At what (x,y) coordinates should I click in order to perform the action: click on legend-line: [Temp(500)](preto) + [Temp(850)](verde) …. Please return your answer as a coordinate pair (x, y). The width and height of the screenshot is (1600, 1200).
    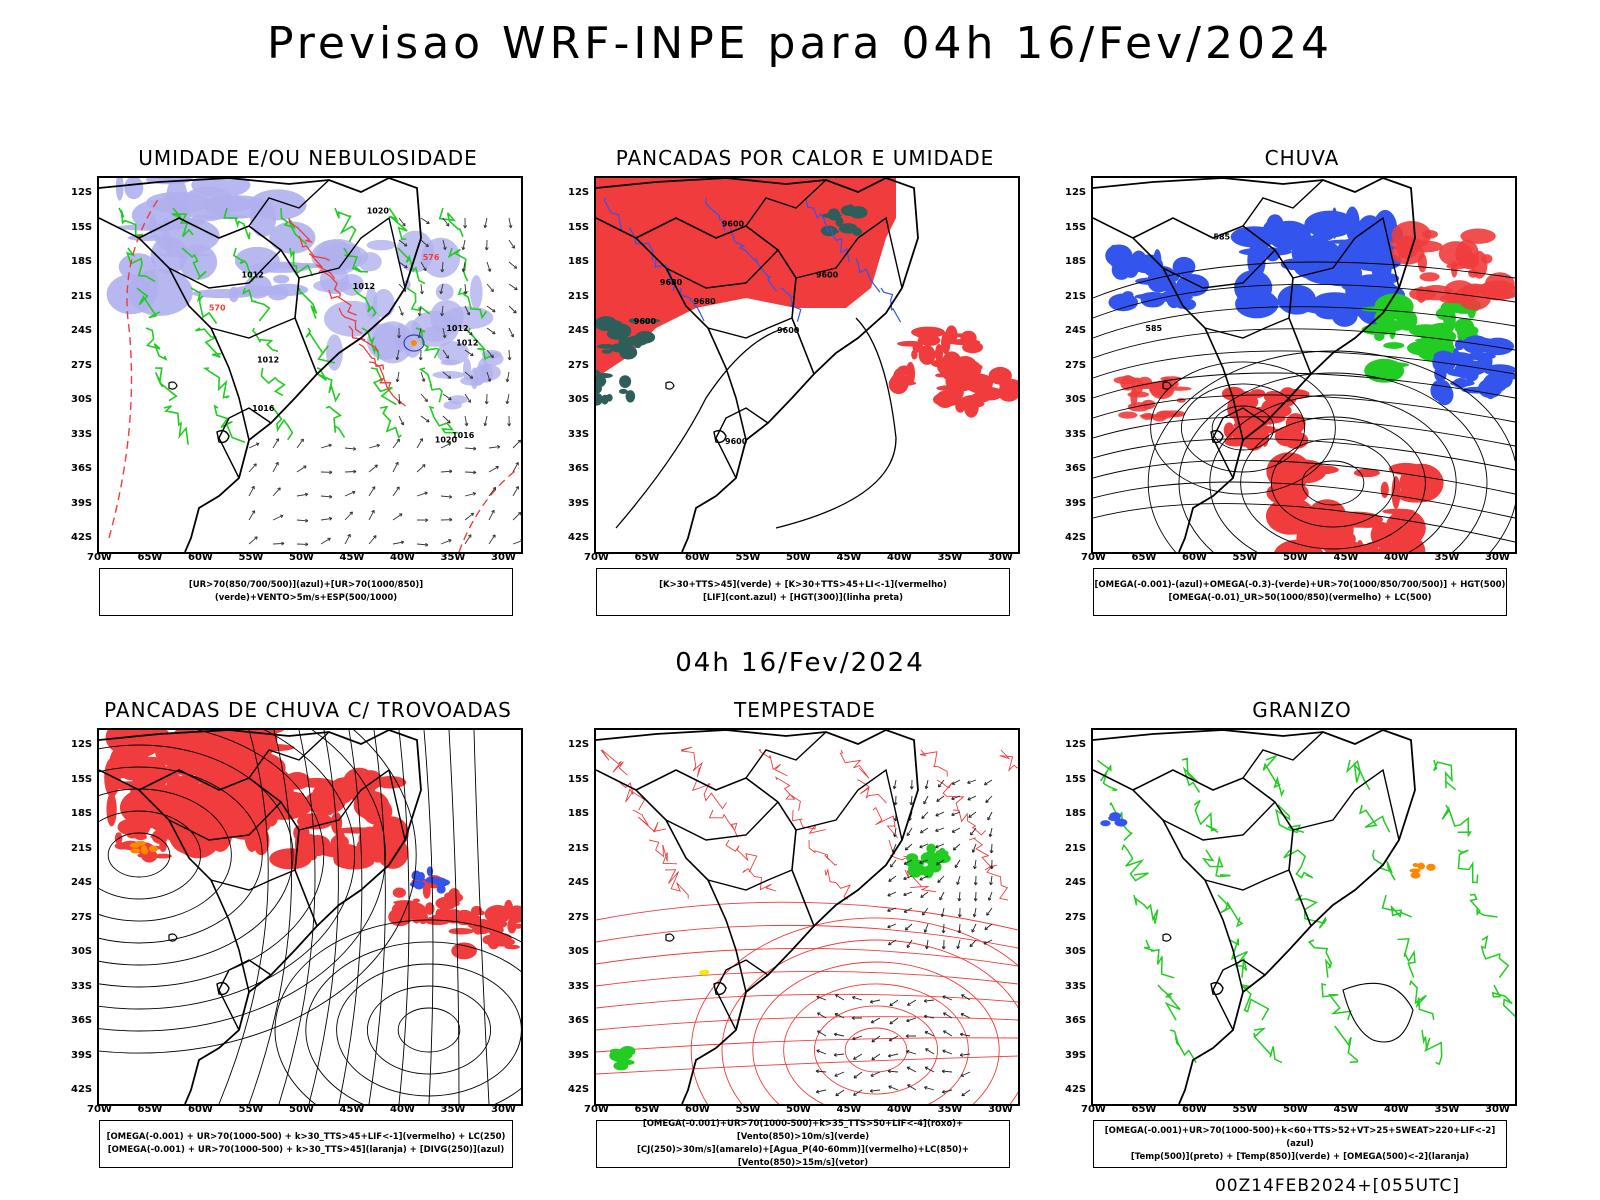
    Looking at the image, I should click on (1300, 1156).